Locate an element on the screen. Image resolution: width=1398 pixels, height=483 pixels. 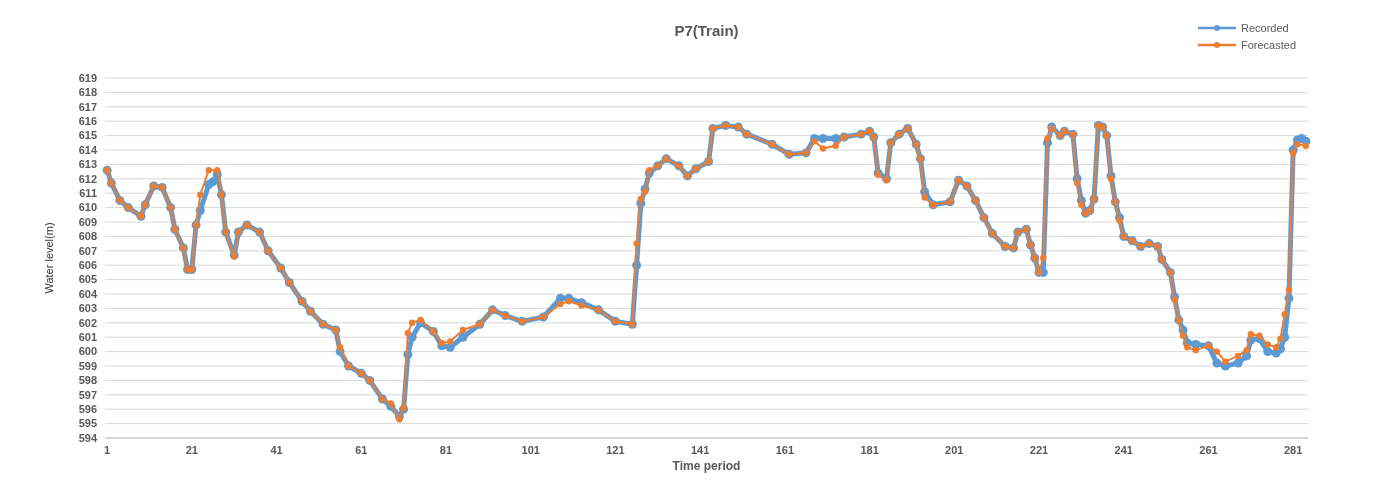
x-tick-label: 61 is located at coordinates (361, 450).